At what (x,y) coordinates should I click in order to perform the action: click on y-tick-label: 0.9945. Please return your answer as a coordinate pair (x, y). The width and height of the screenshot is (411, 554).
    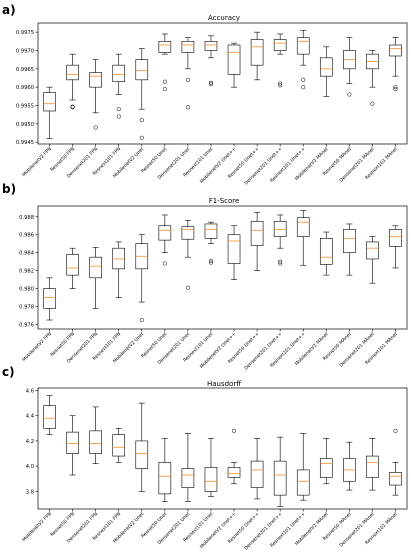
    Looking at the image, I should click on (25, 143).